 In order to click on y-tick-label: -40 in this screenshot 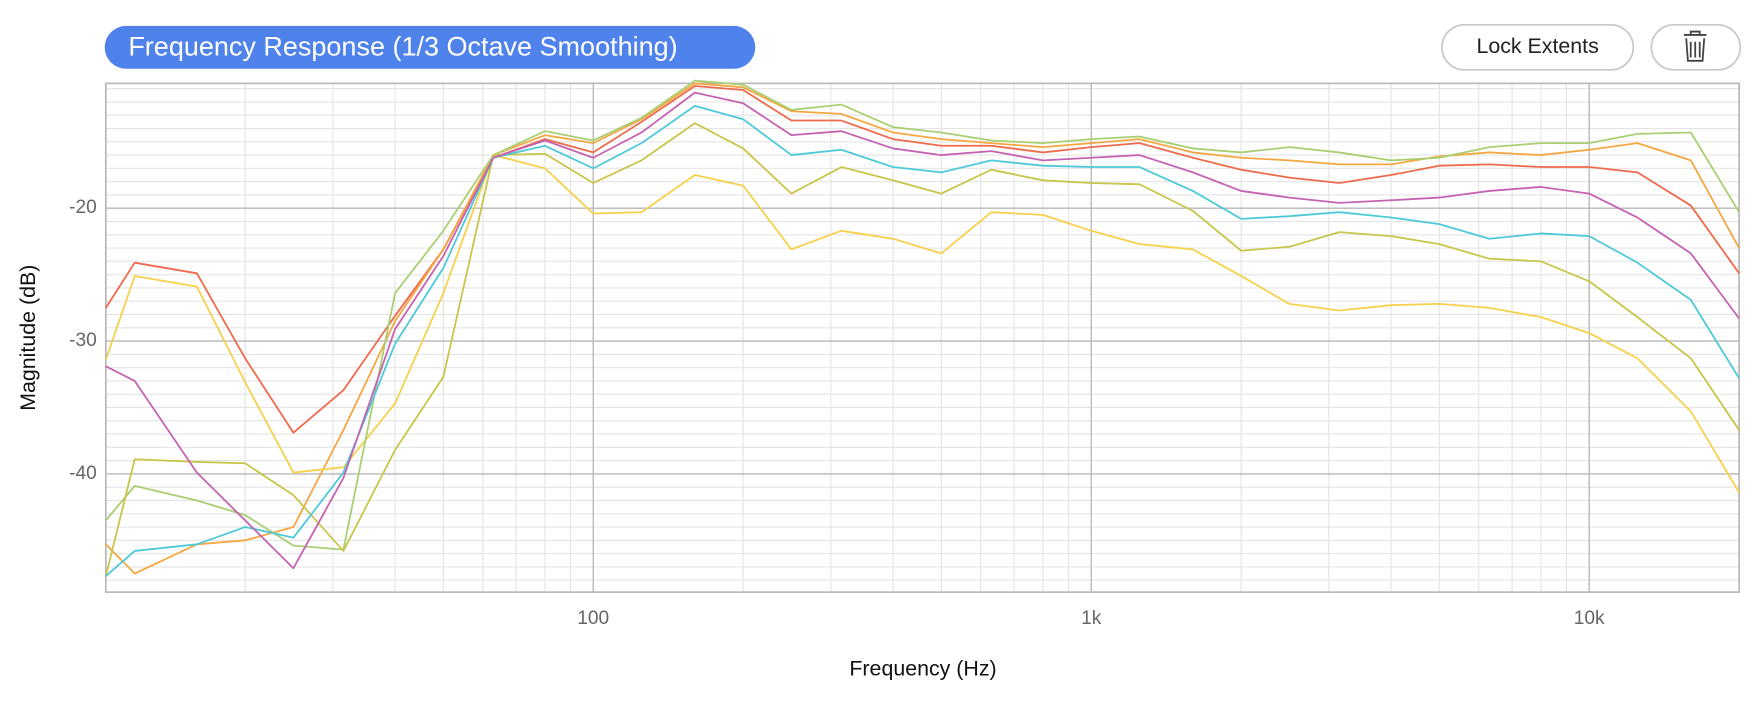, I will do `click(83, 473)`.